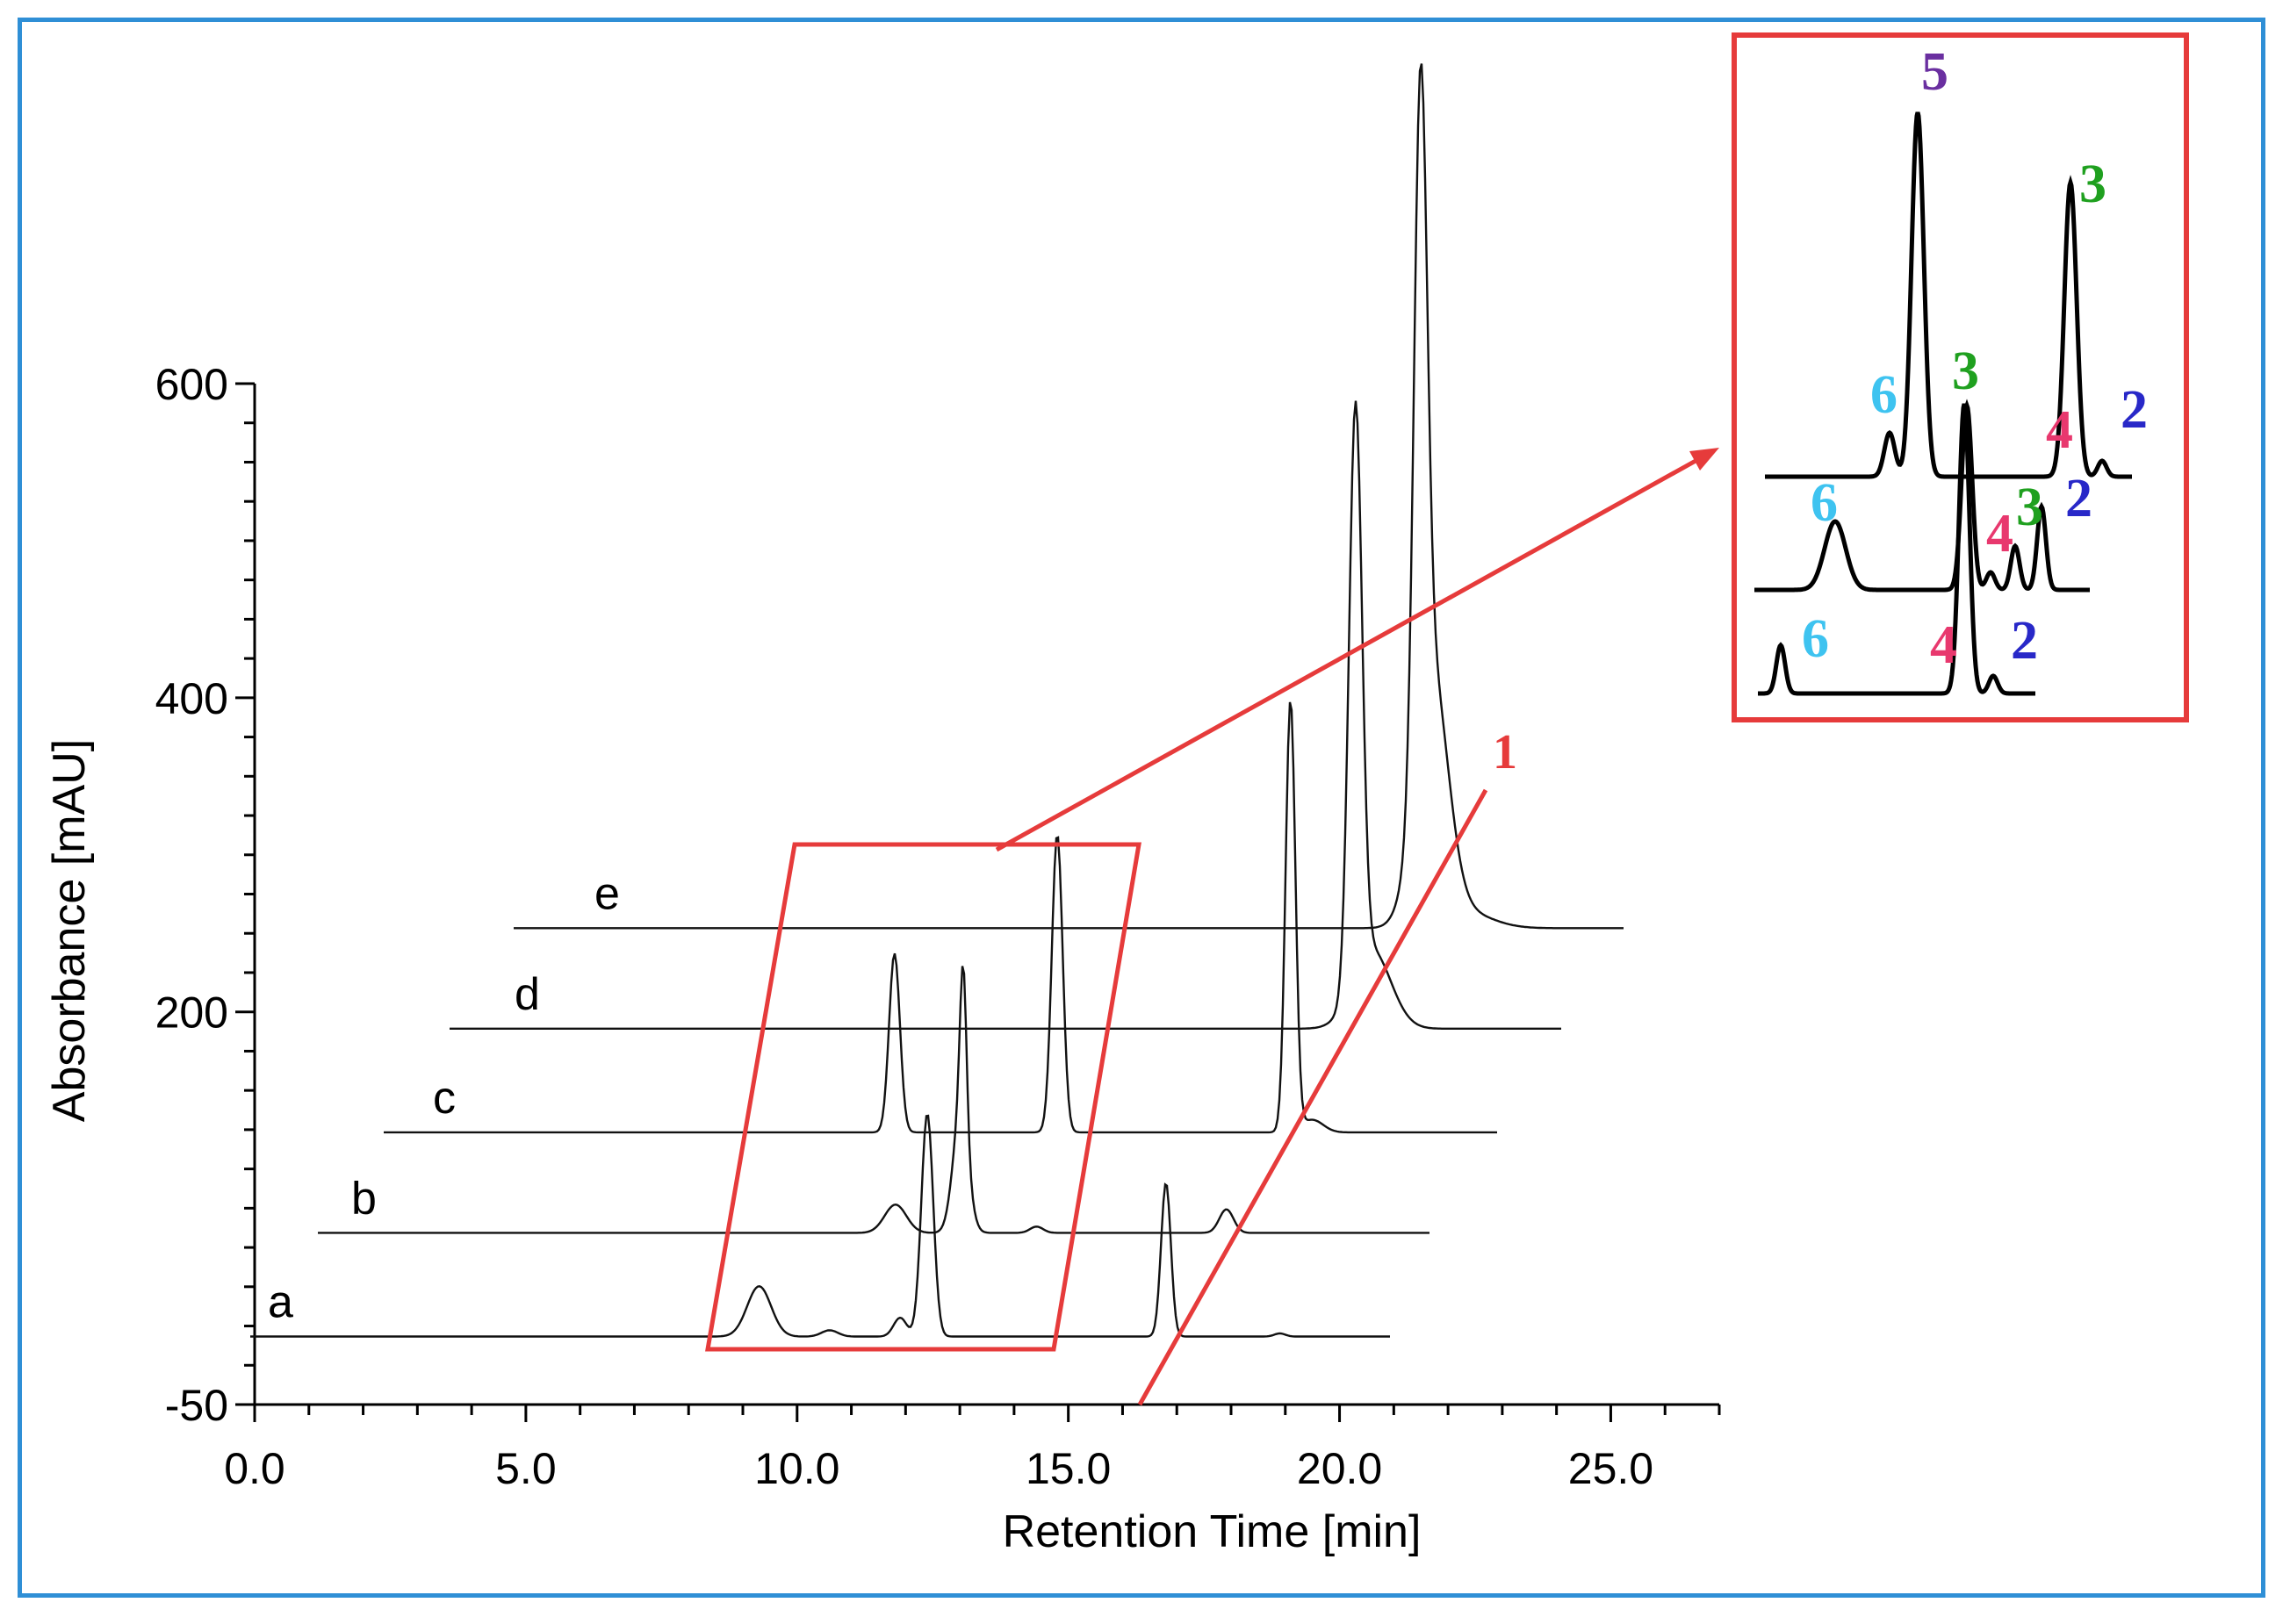 The height and width of the screenshot is (1624, 2290). I want to click on y-tick-label: -50, so click(196, 1405).